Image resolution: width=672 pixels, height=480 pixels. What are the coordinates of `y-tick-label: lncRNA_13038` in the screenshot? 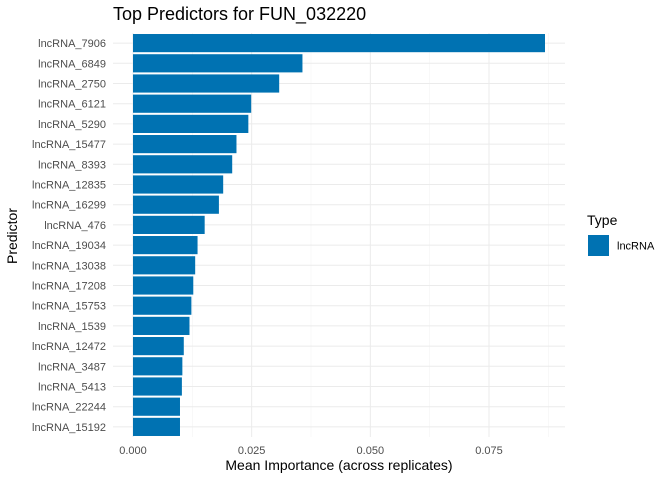 It's located at (69, 266).